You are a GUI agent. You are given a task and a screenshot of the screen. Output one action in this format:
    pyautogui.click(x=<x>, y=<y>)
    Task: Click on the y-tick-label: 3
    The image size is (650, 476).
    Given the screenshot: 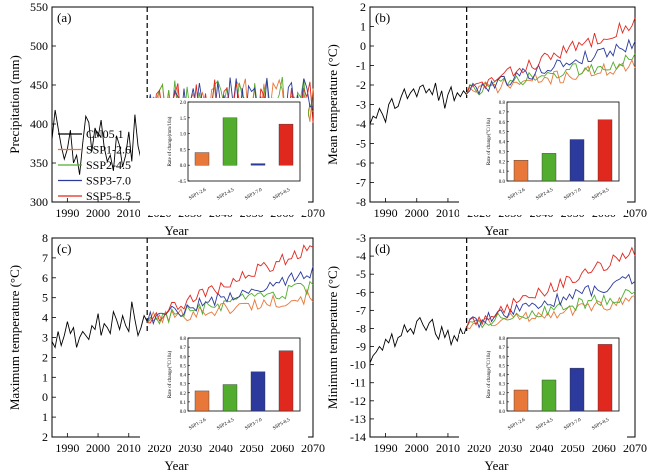 What is the action you would take?
    pyautogui.click(x=45, y=338)
    